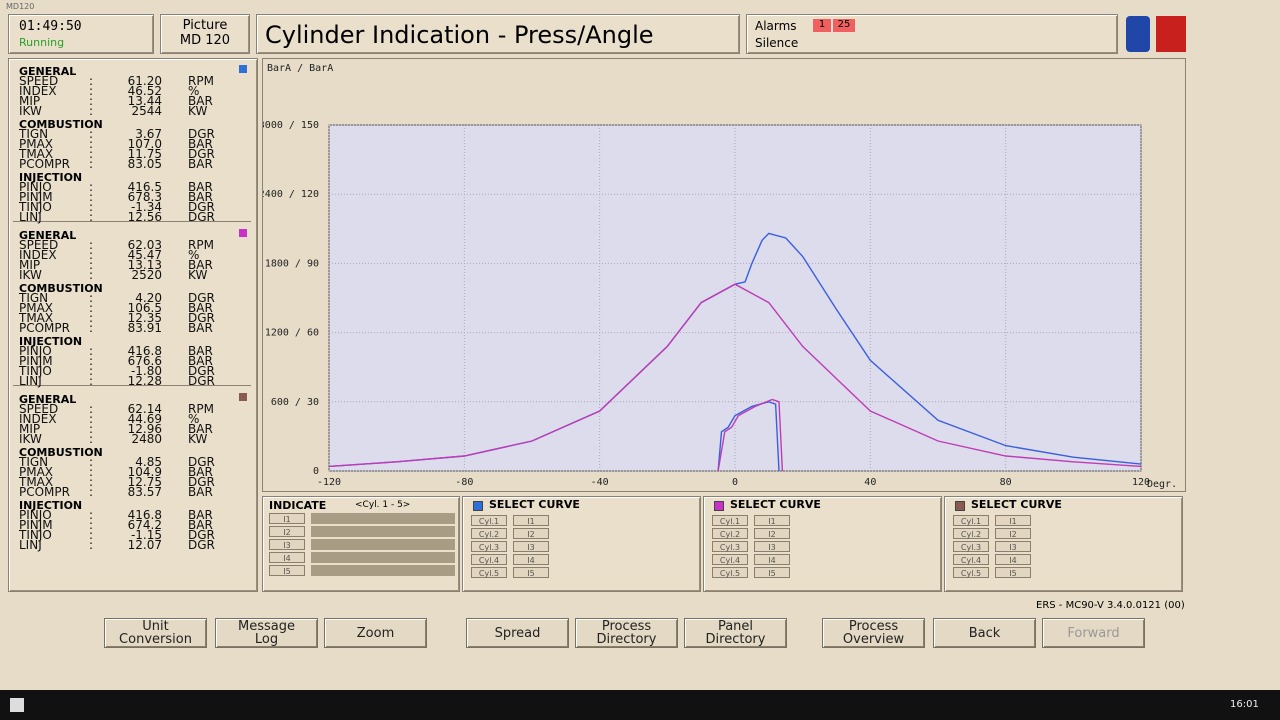 This screenshot has height=720, width=1280. Describe the element at coordinates (870, 482) in the screenshot. I see `x-tick-label: 40` at that location.